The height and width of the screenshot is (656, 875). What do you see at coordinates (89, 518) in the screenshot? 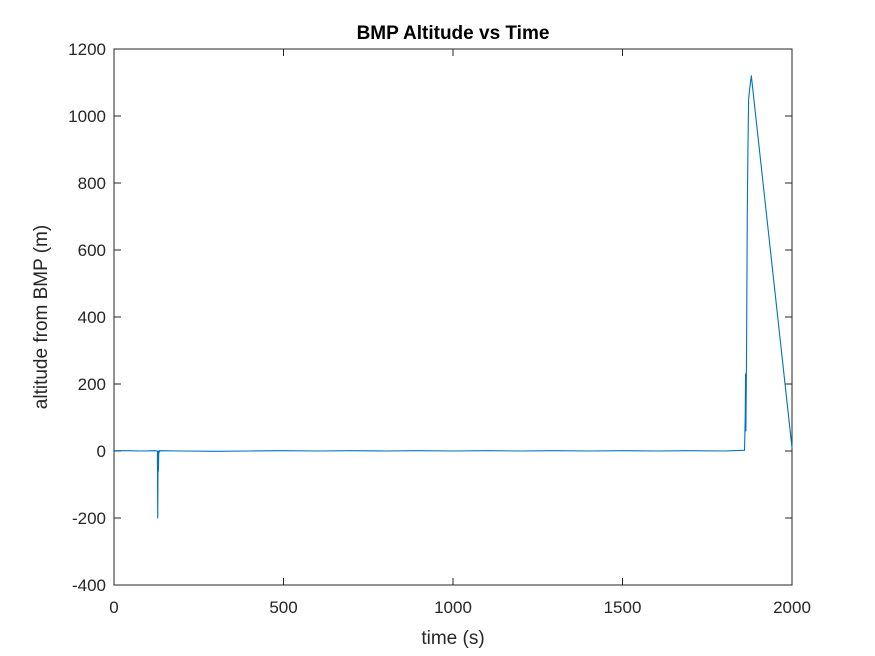
I see `y-tick-label: -200` at bounding box center [89, 518].